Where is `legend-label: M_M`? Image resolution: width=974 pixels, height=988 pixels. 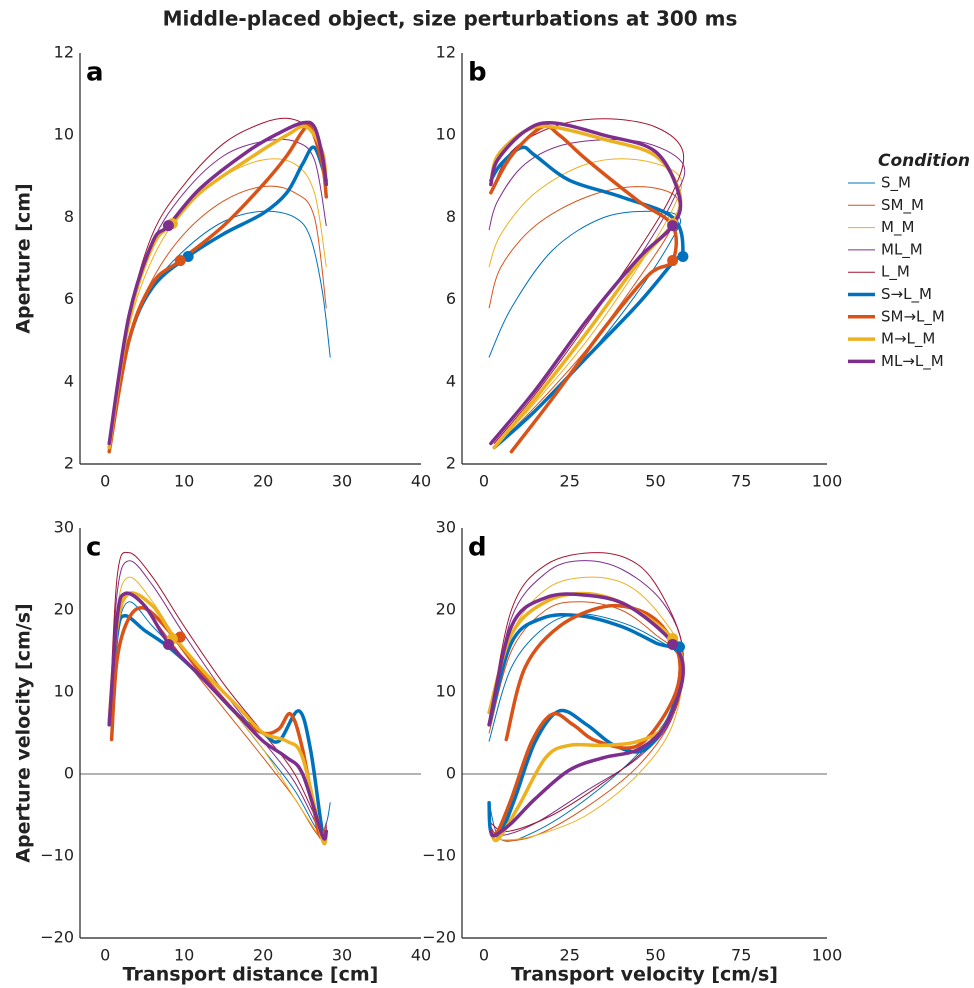 legend-label: M_M is located at coordinates (897, 227).